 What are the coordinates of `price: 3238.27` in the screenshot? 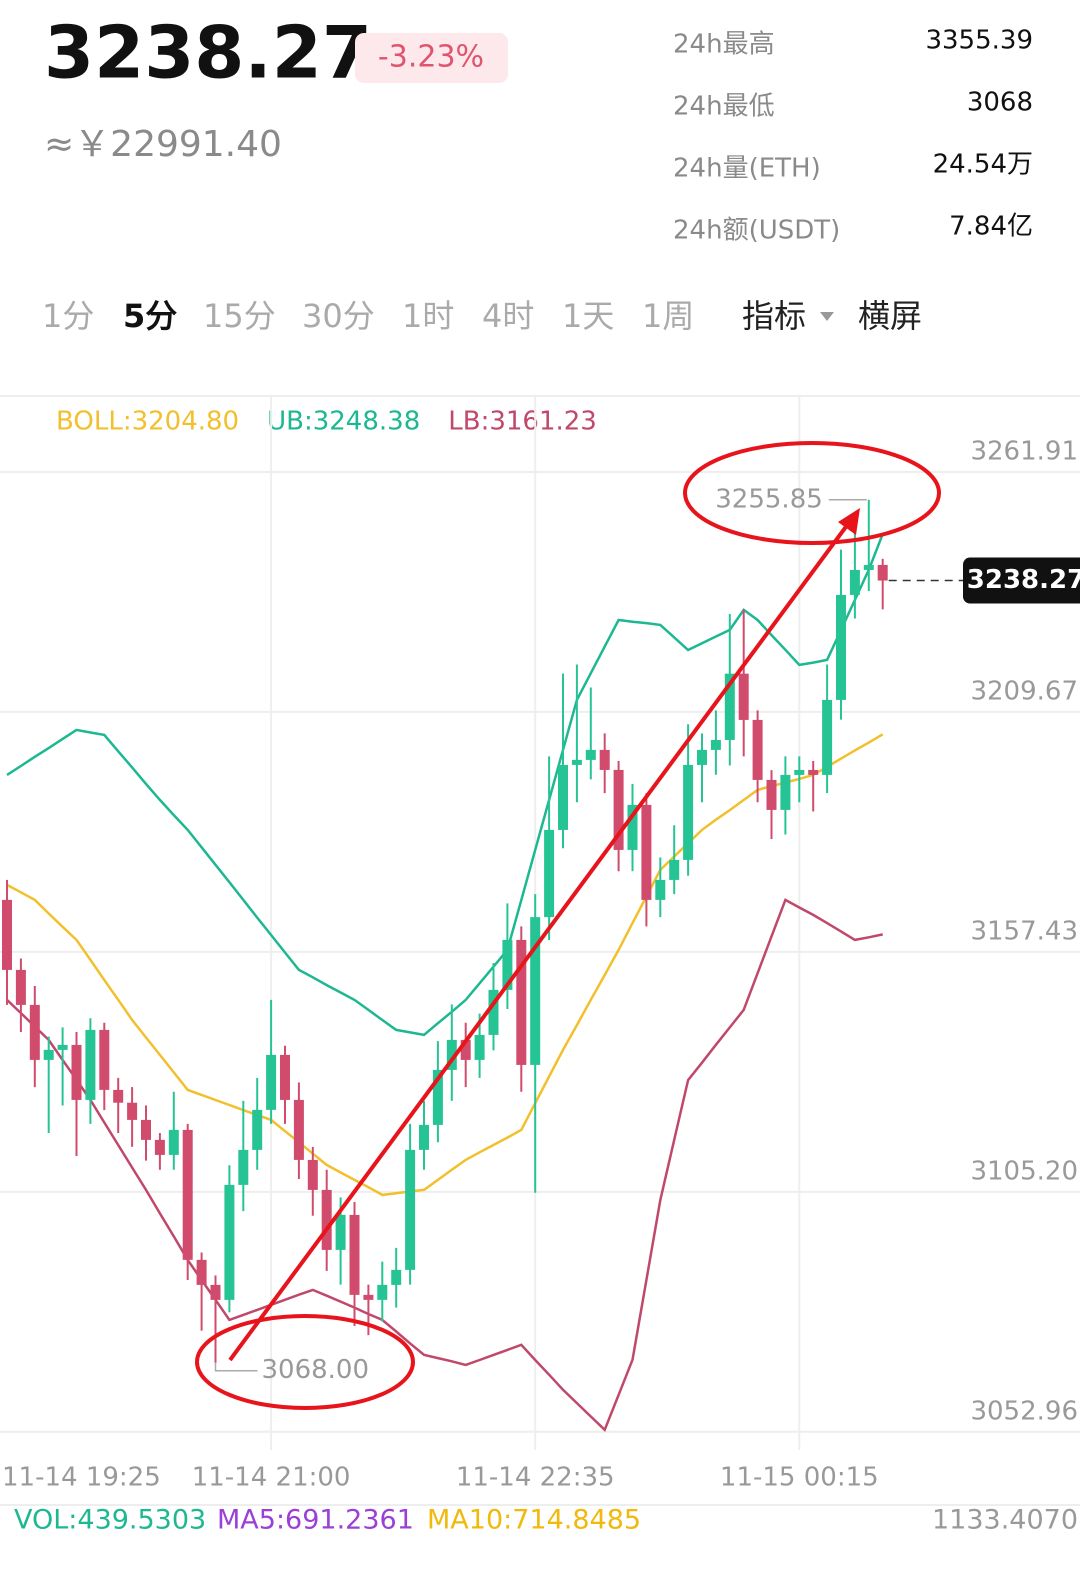 It's located at (208, 53).